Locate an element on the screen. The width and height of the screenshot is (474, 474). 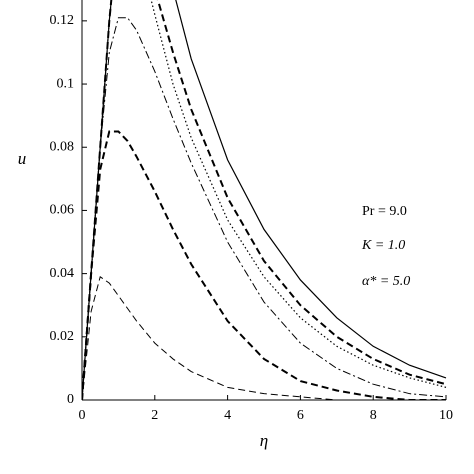
x-tick-label: 6 is located at coordinates (300, 415).